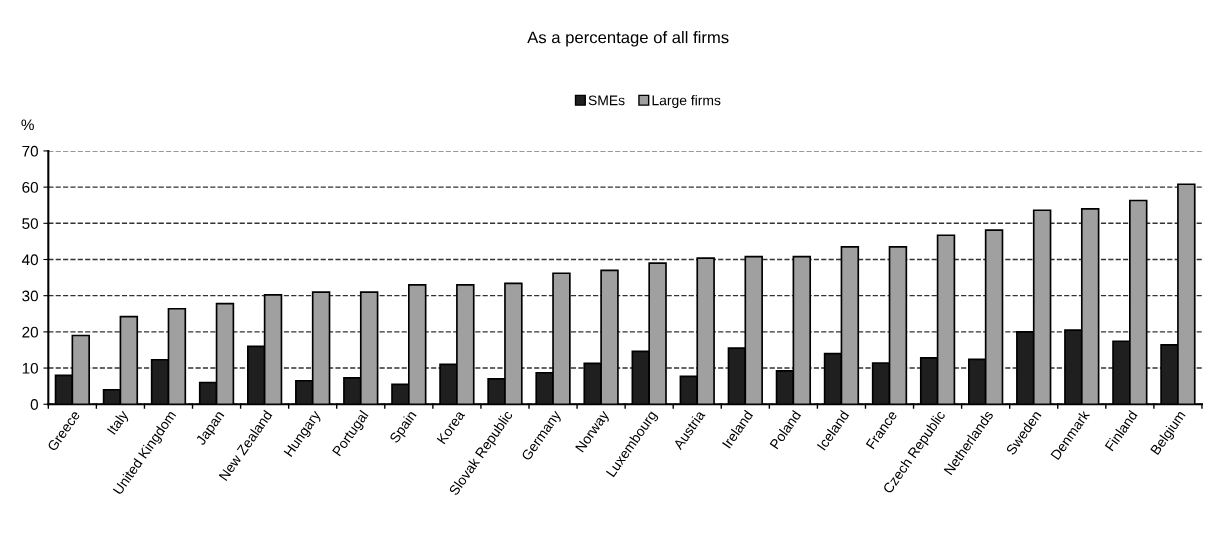  Describe the element at coordinates (606, 100) in the screenshot. I see `legend-label: SMEs` at that location.